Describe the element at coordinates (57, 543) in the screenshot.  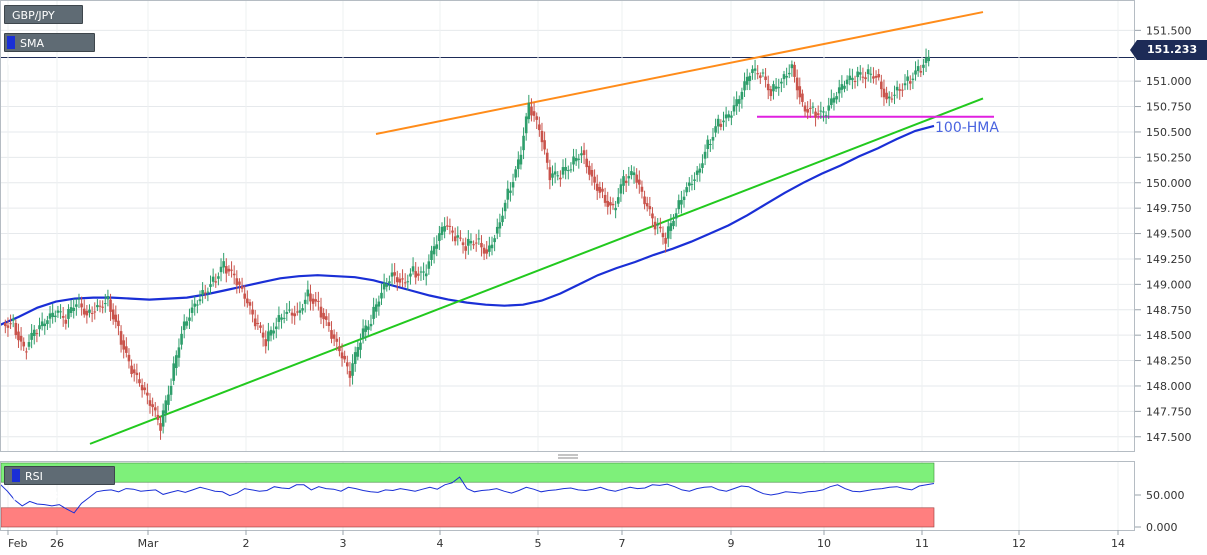
I see `time-tick-label: 26` at that location.